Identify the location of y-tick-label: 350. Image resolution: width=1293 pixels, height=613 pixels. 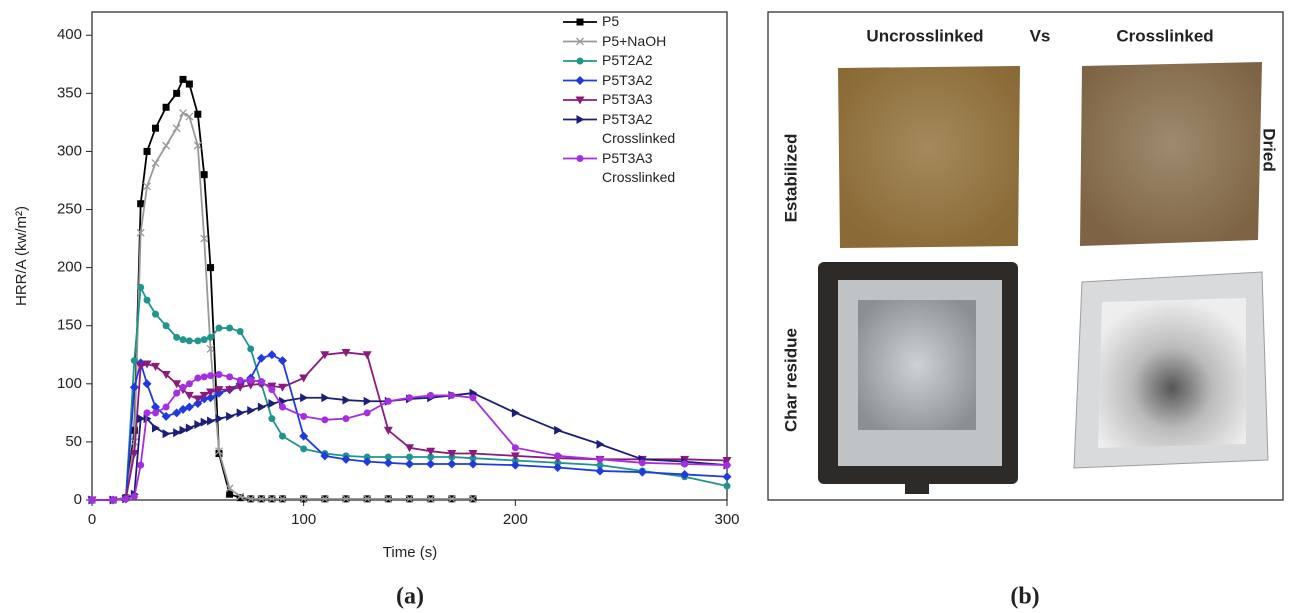
(69, 92).